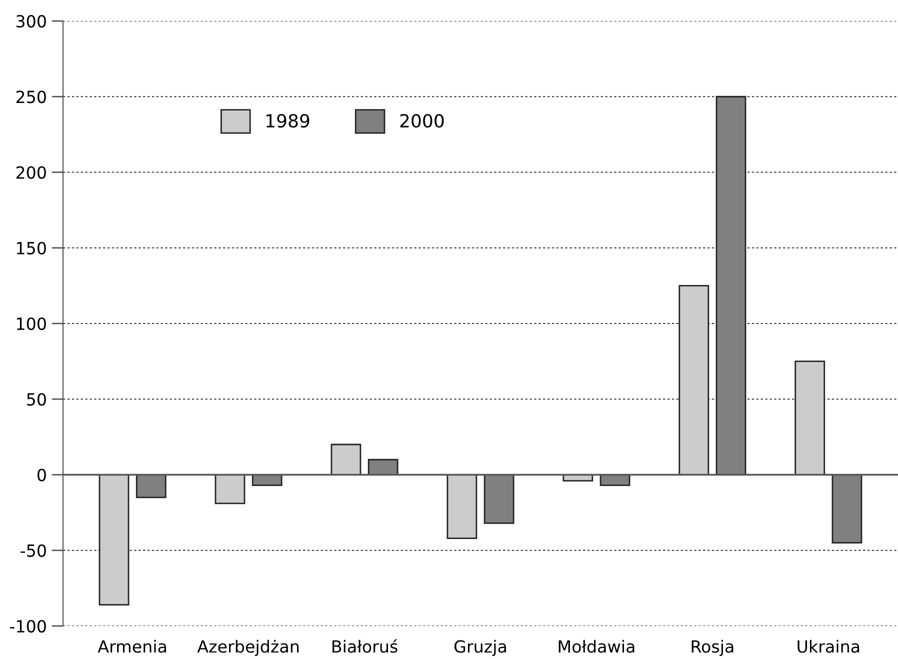  What do you see at coordinates (596, 646) in the screenshot?
I see `x-tick-label: Mołdawia` at bounding box center [596, 646].